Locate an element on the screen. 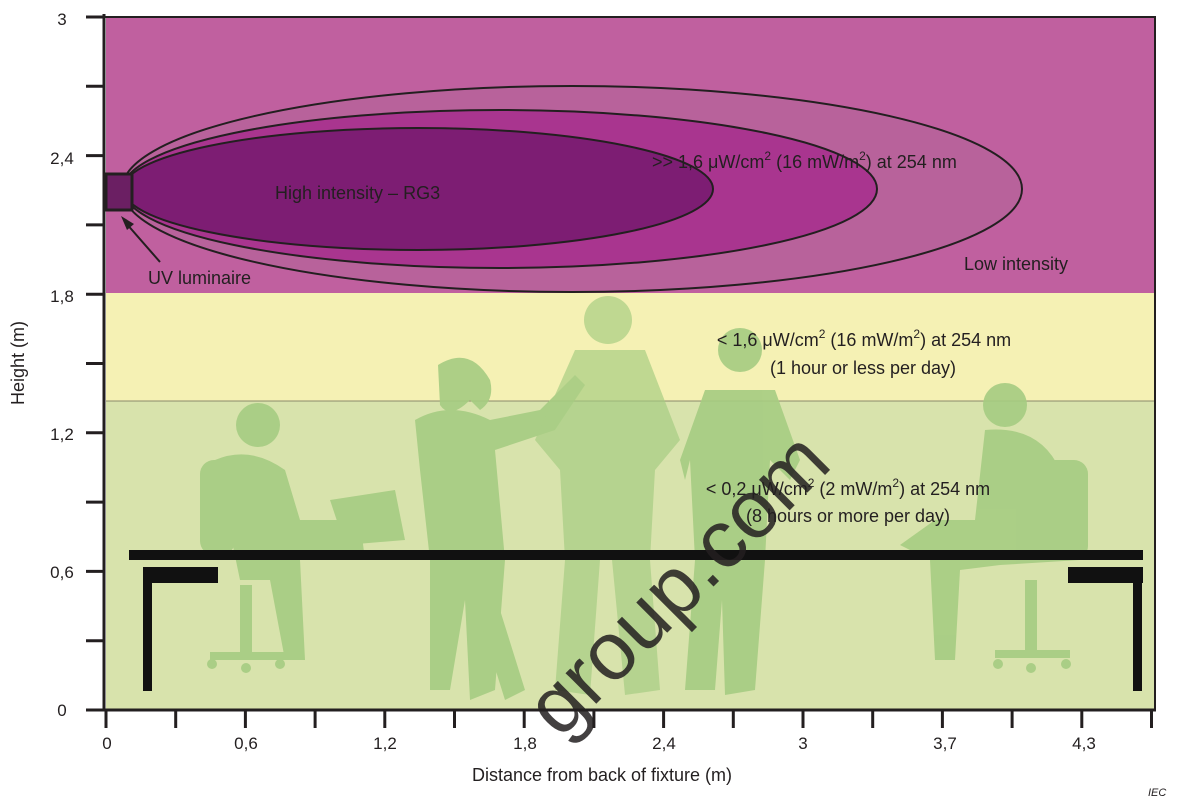 The image size is (1177, 798). safe-irradiance-label: < 0,2 μW/cm2 (2 mW/m2) at 254 nm is located at coordinates (848, 487).